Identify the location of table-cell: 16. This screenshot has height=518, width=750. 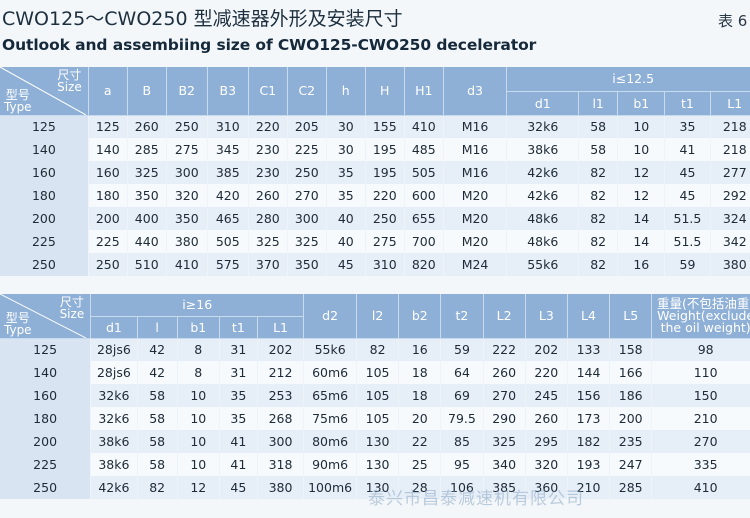
(641, 264).